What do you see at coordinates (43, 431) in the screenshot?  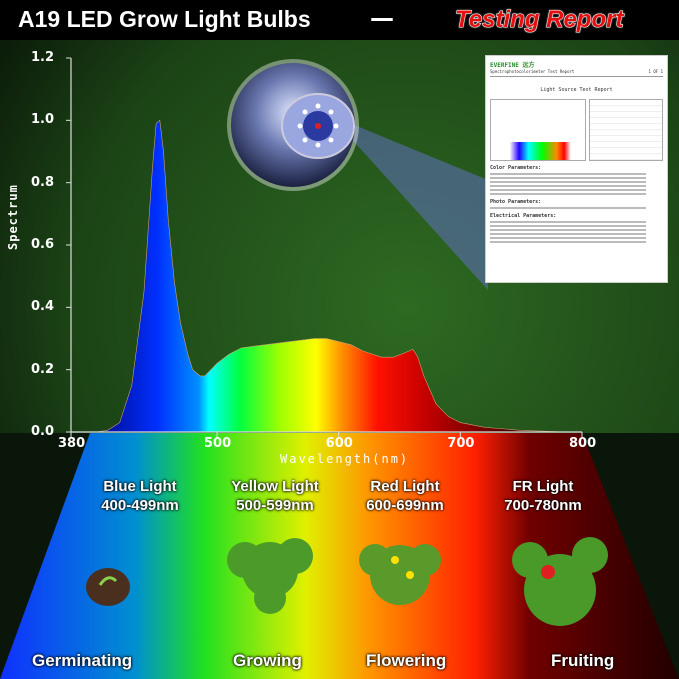 I see `y-tick-label: 0.0` at bounding box center [43, 431].